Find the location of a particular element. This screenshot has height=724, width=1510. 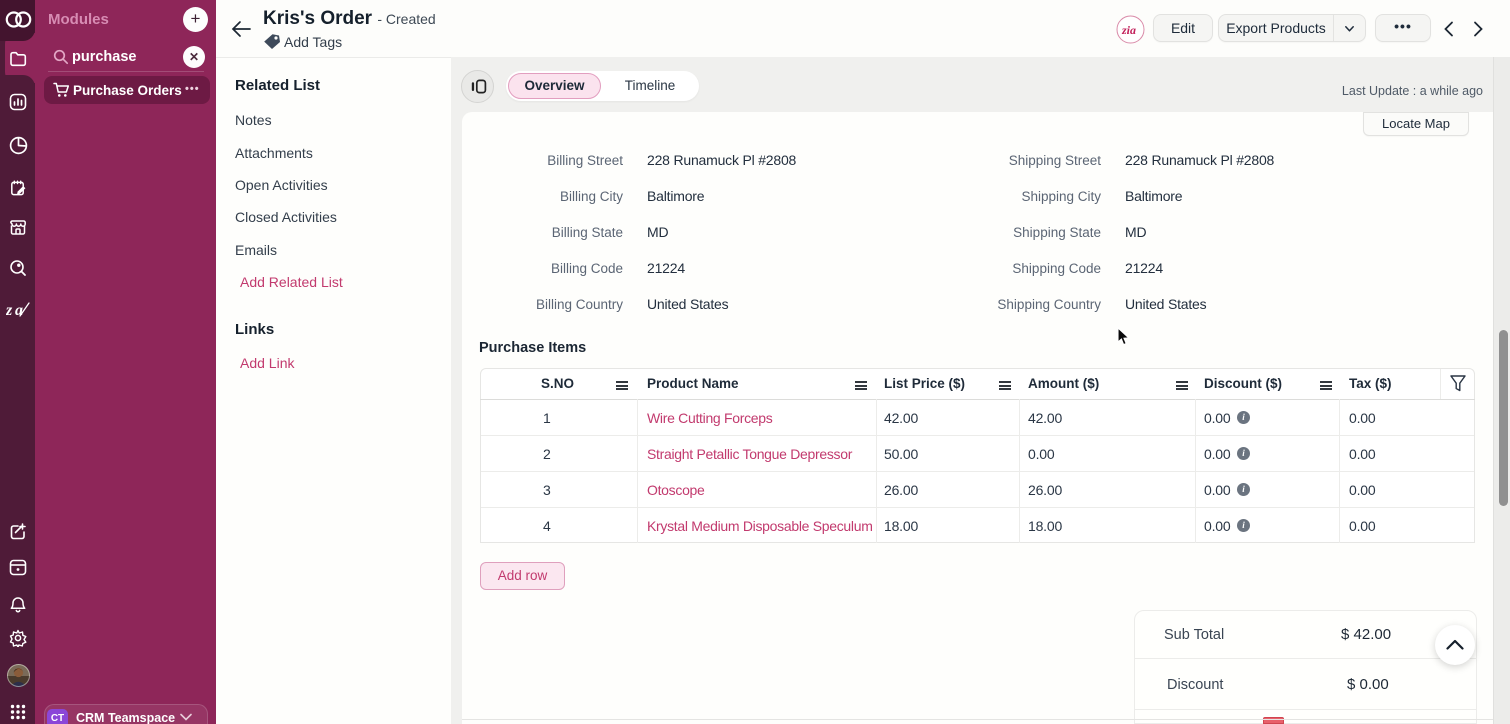

svg-text: zia is located at coordinates (1128, 30).